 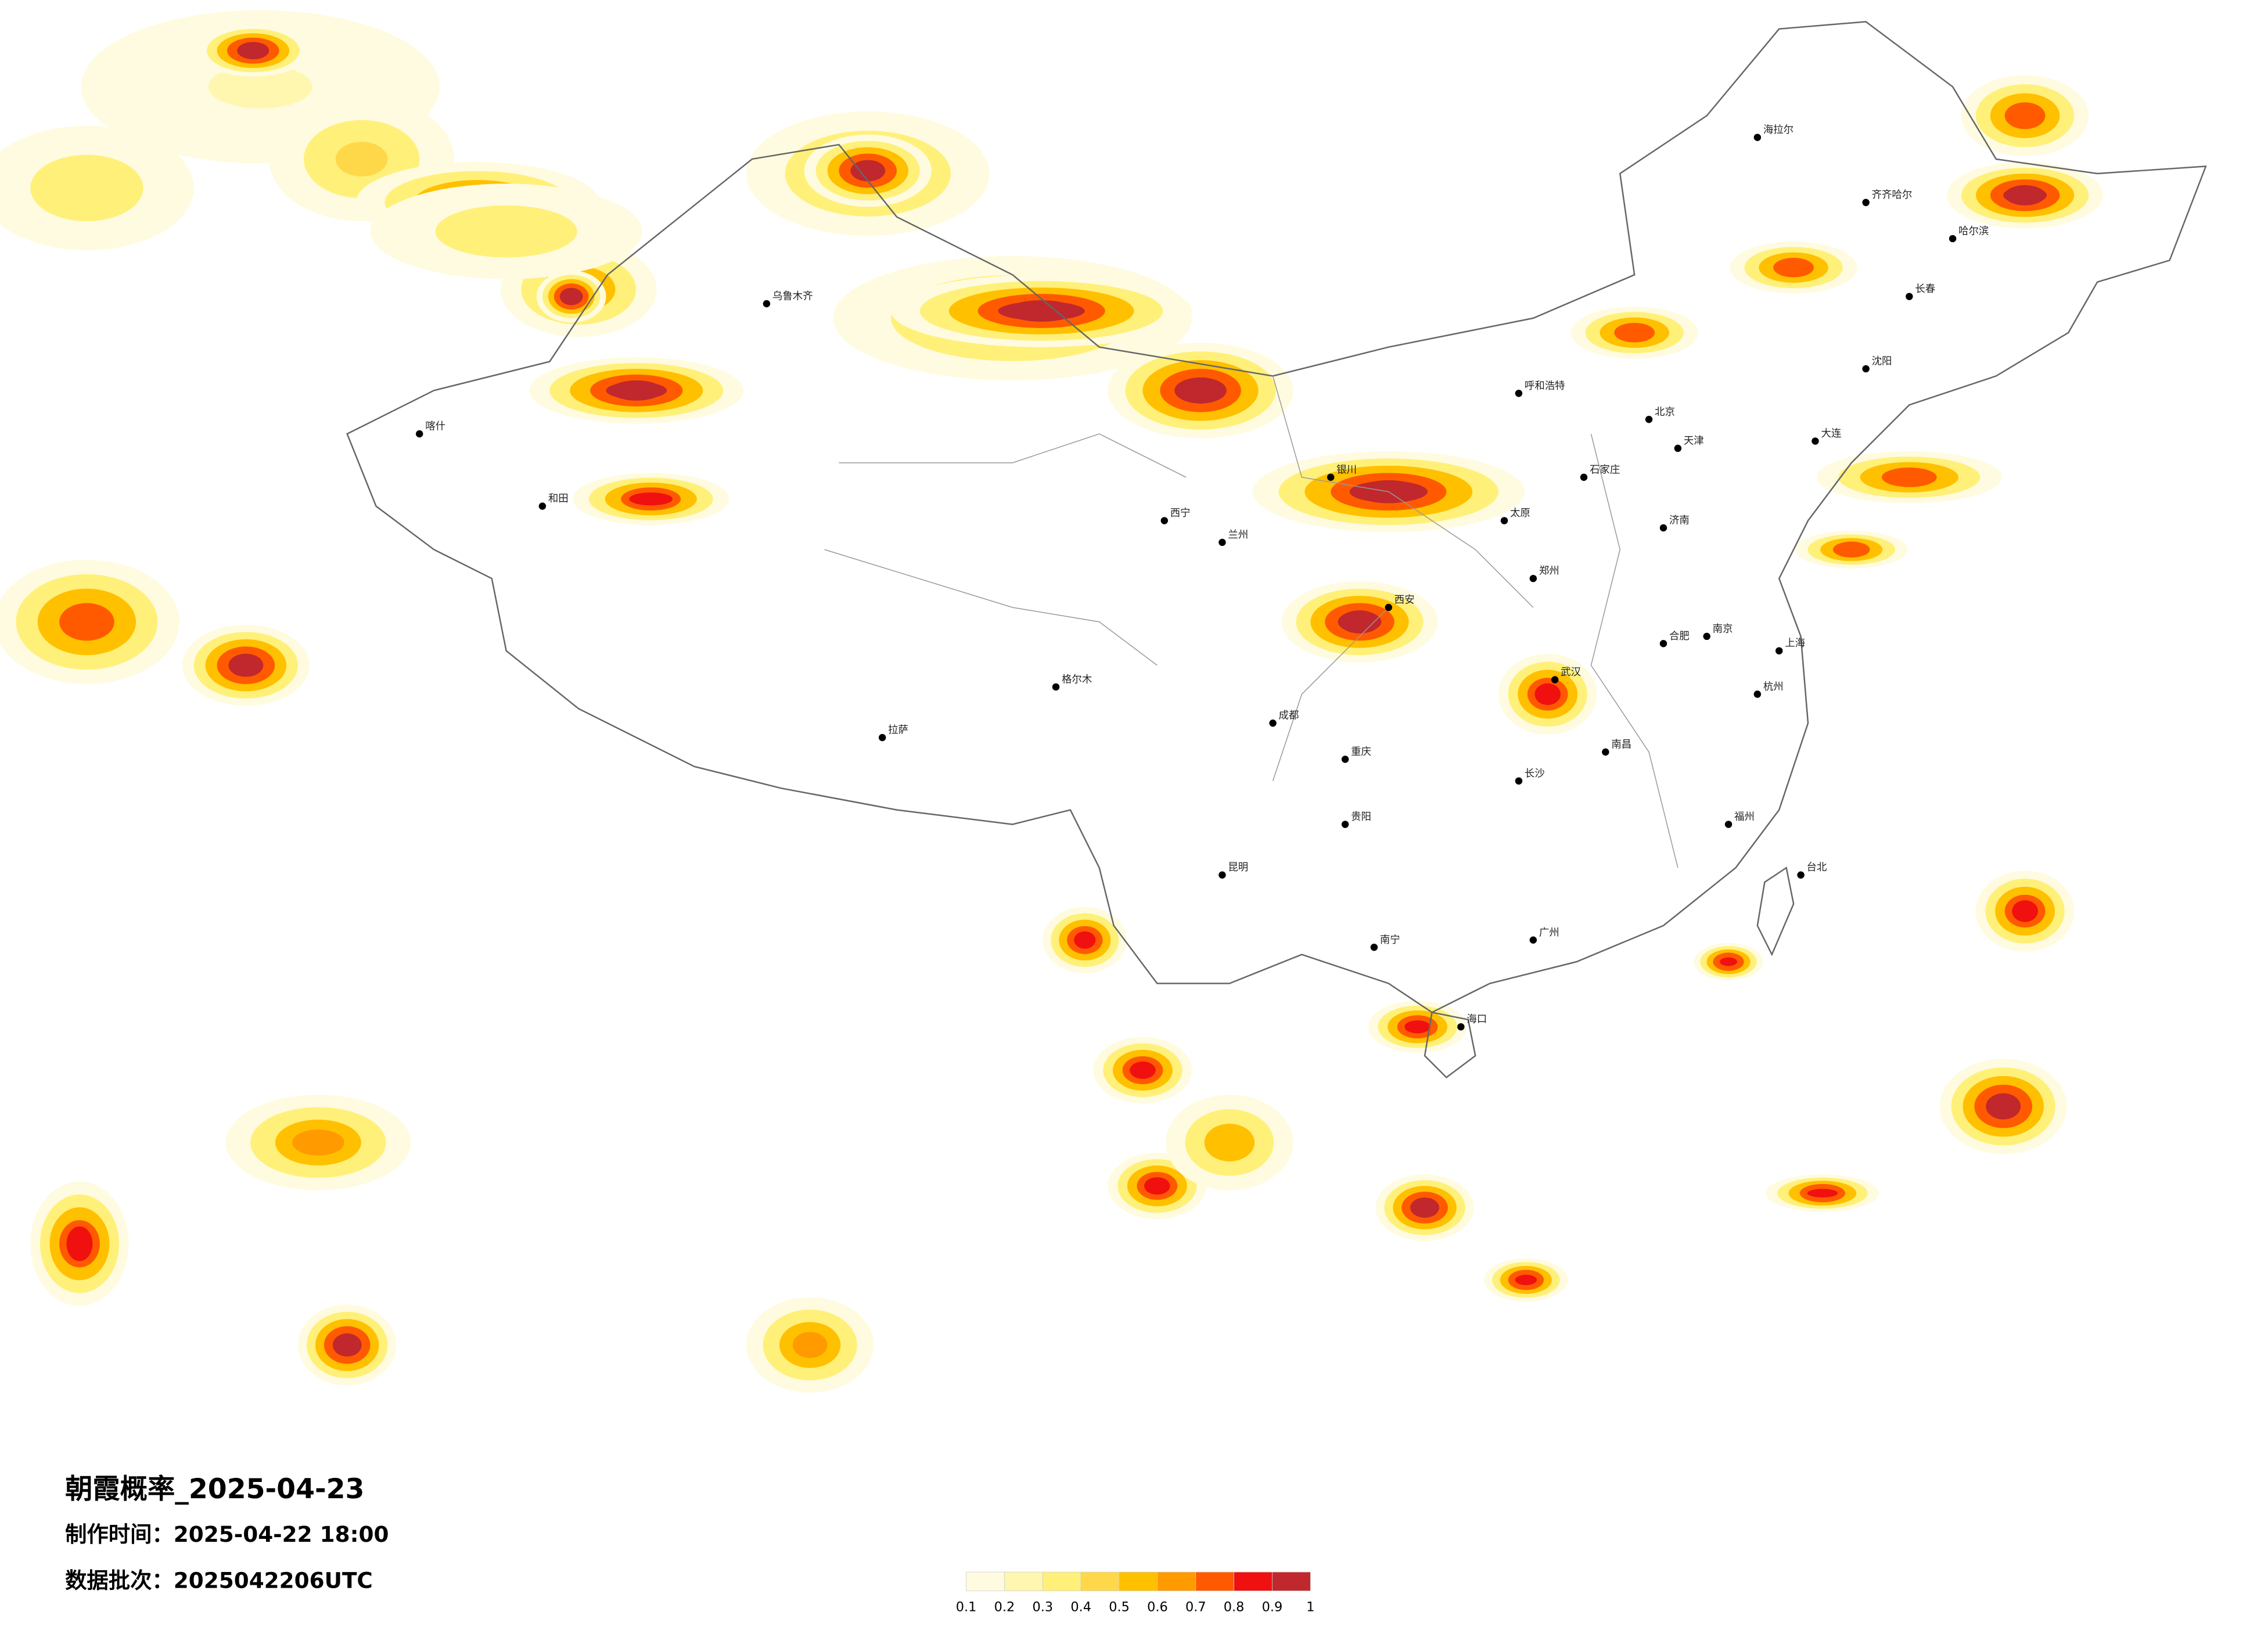 I want to click on city-label: 广州, so click(x=1549, y=933).